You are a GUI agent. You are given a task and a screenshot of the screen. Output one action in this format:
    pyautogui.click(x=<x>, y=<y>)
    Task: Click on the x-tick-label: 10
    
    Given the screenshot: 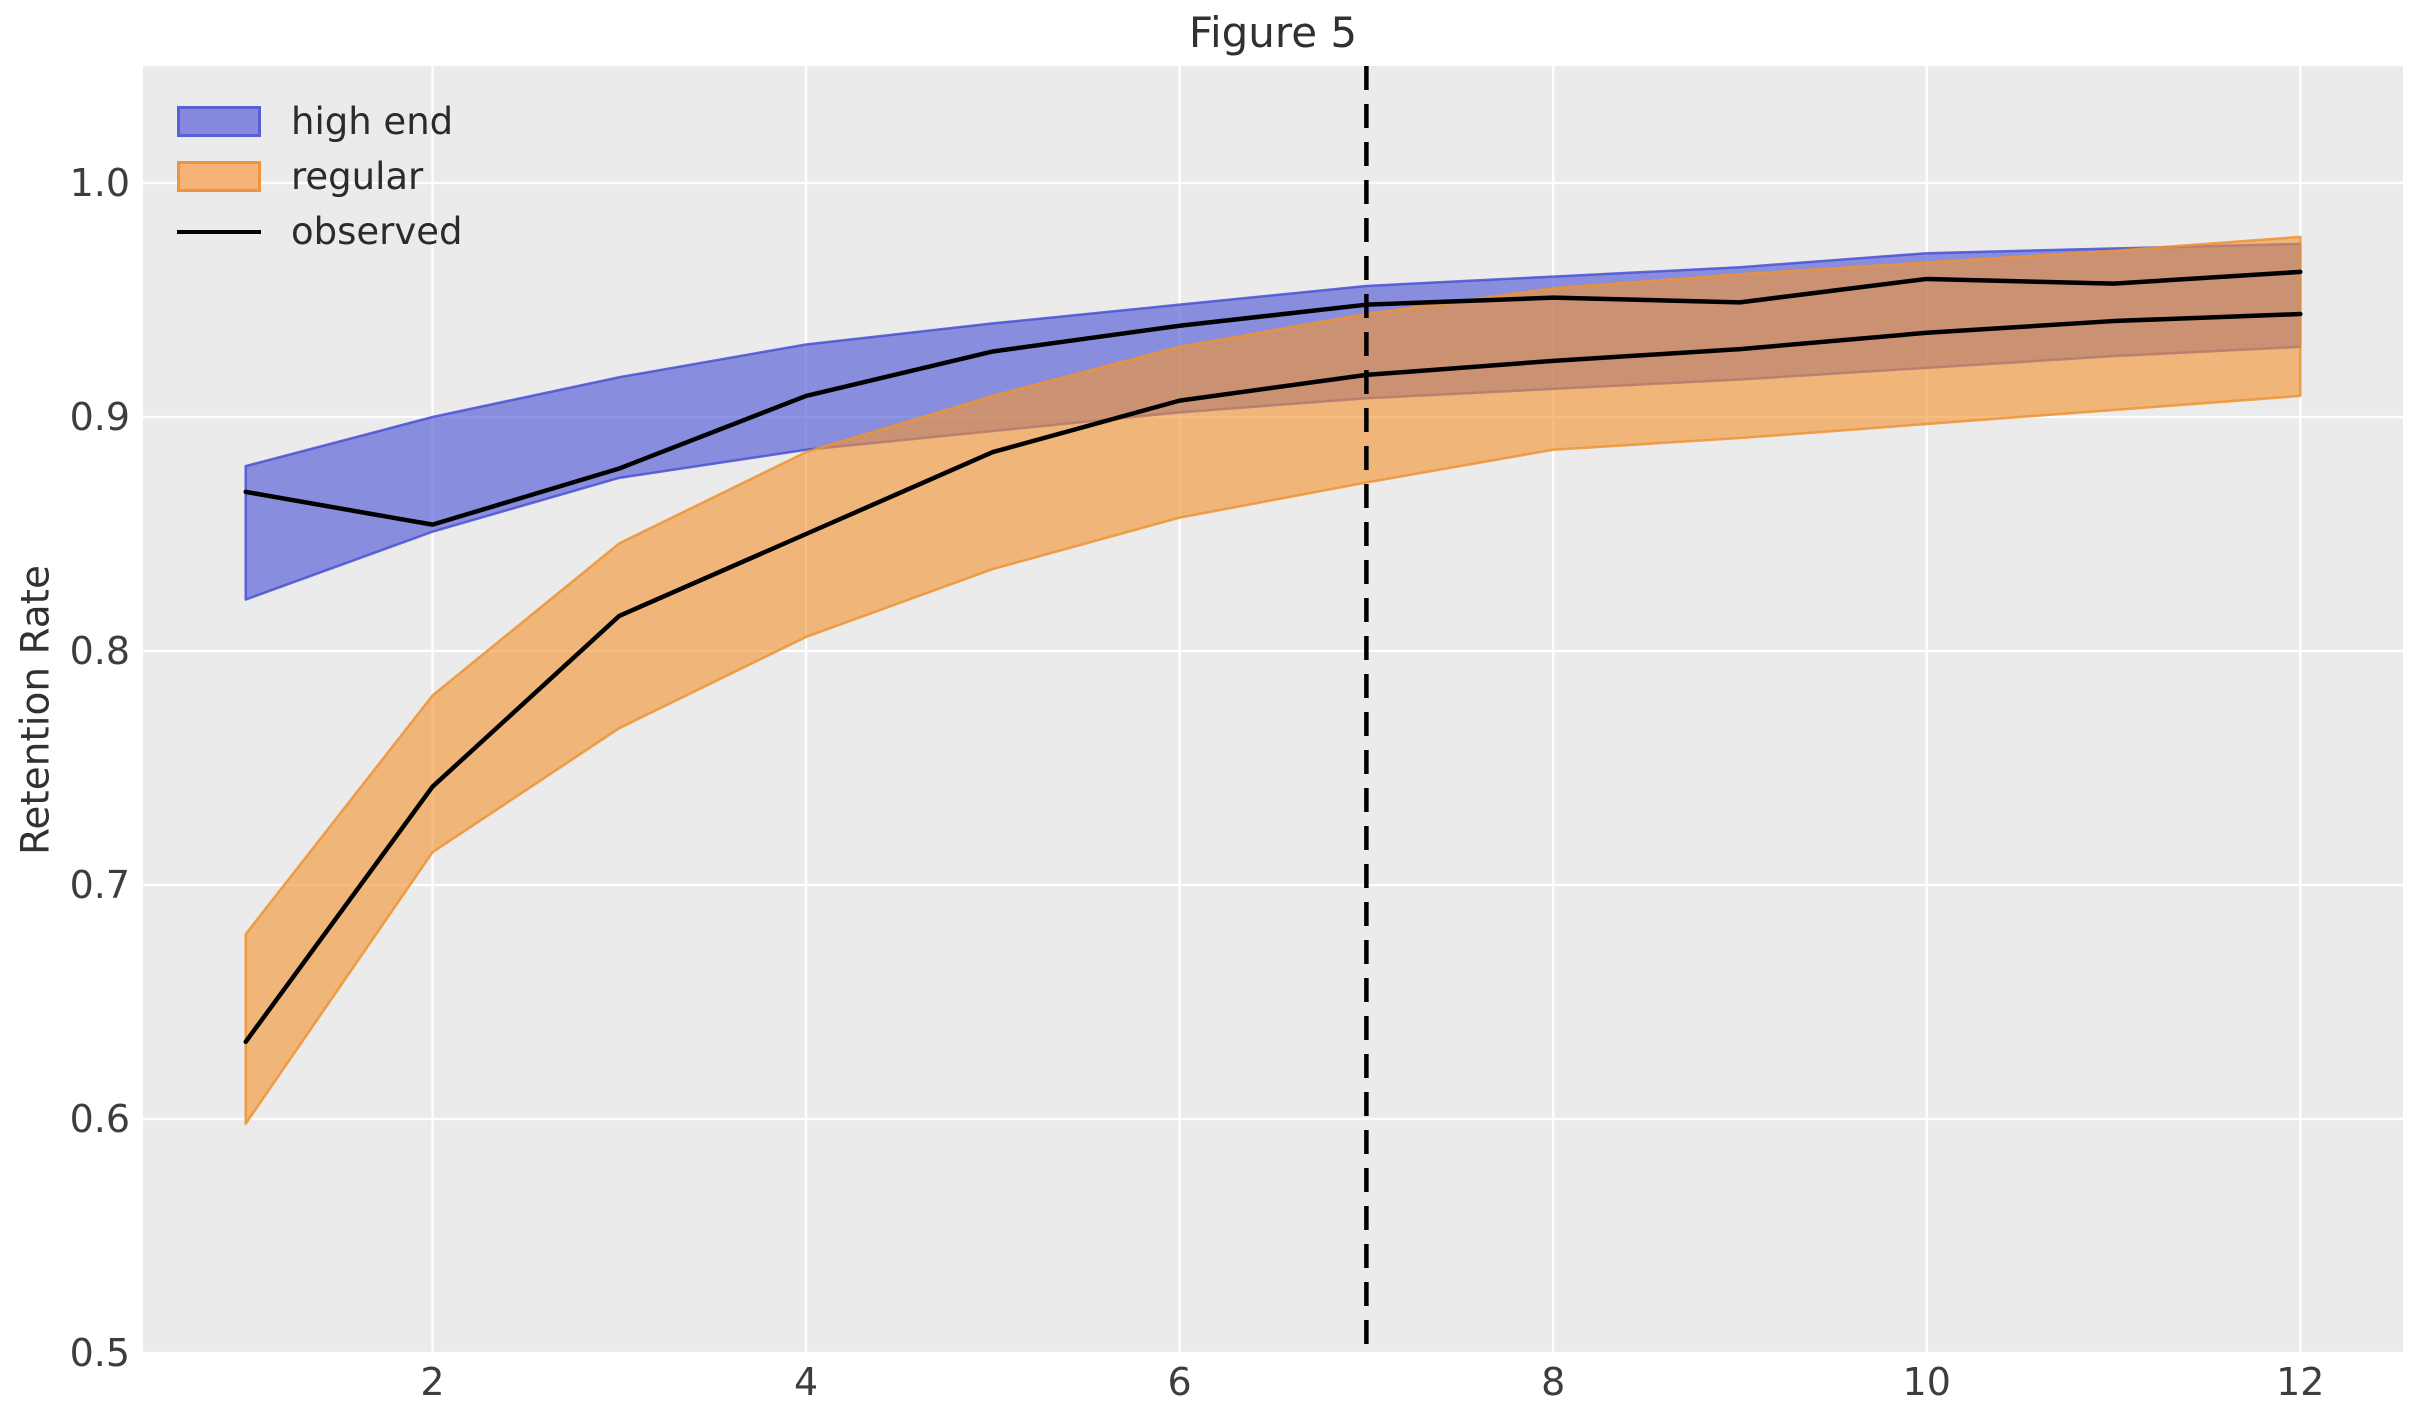 What is the action you would take?
    pyautogui.click(x=1926, y=1382)
    